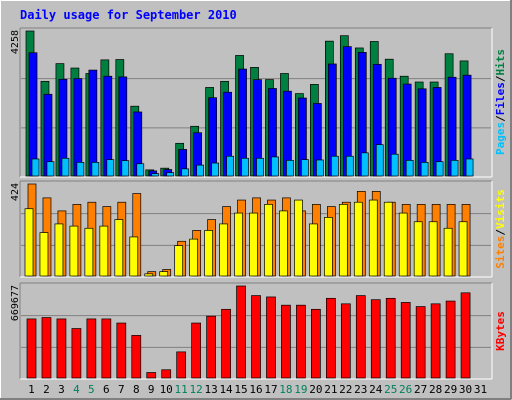  Describe the element at coordinates (76, 389) in the screenshot. I see `x-tick-label-4: 4` at that location.